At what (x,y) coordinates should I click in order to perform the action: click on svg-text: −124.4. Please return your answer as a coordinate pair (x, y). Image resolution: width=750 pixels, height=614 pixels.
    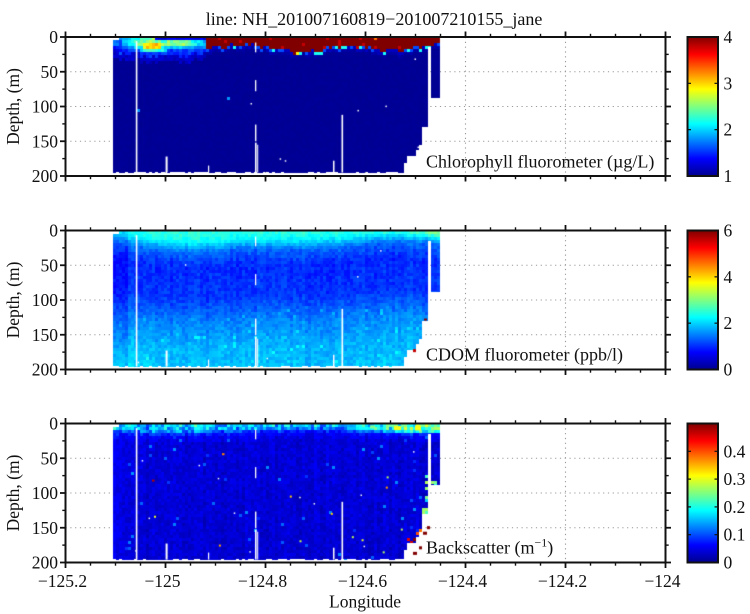
    Looking at the image, I should click on (462, 581).